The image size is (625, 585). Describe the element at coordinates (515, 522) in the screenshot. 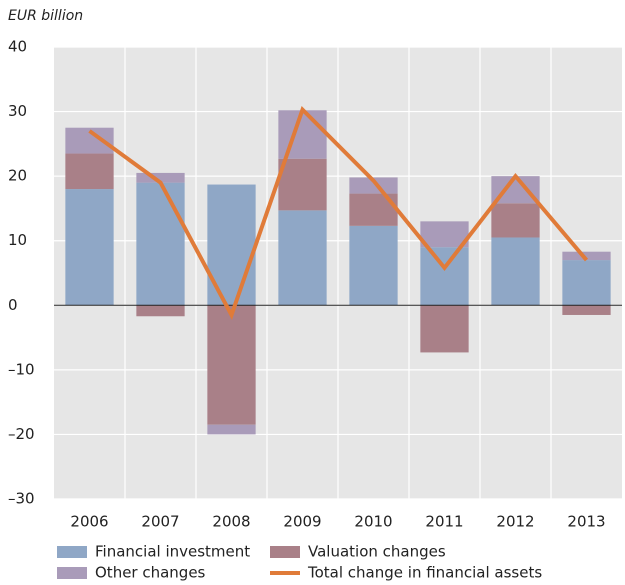

I see `x-tick-label: 2012` at that location.